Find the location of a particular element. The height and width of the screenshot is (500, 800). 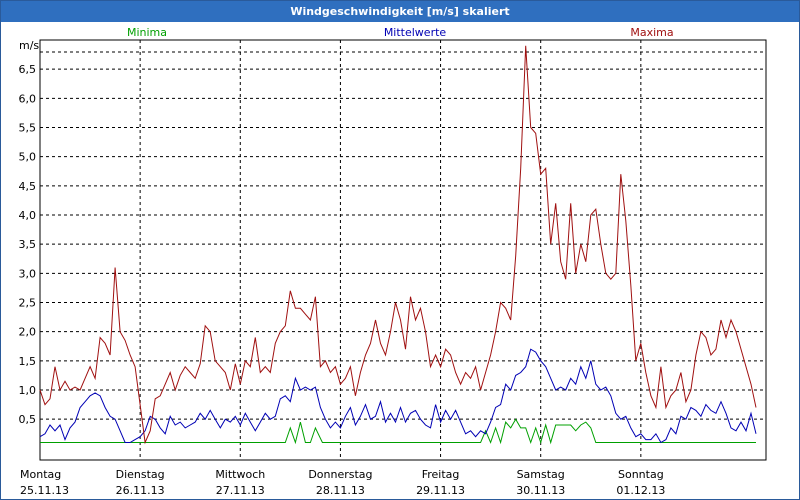

y-tick-label-6: 3,5 is located at coordinates (28, 244).